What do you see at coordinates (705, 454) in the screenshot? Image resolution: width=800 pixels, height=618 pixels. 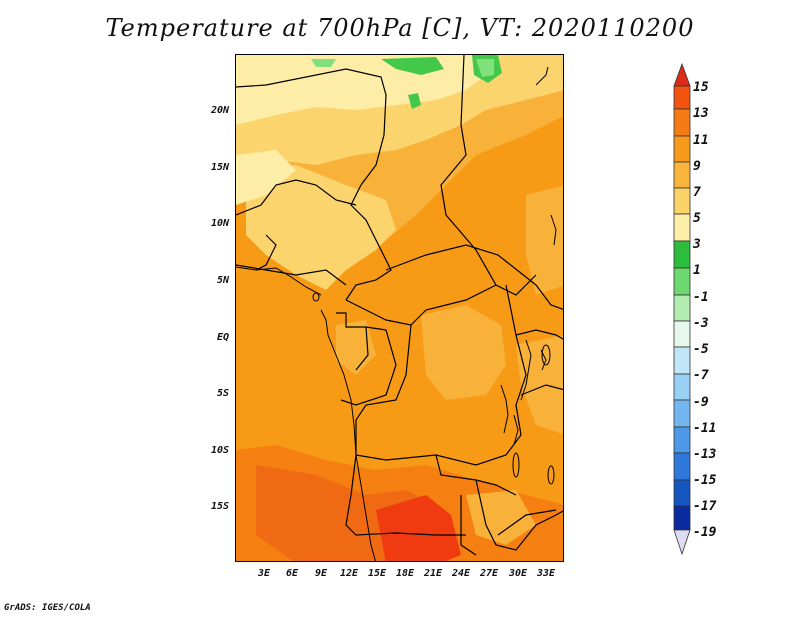 I see `cbar-label-m13: -13` at bounding box center [705, 454].